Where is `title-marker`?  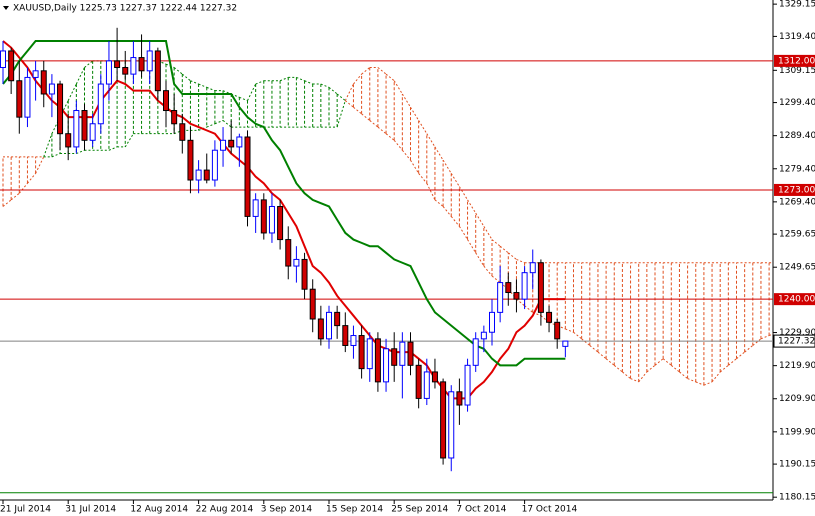
title-marker is located at coordinates (6, 8).